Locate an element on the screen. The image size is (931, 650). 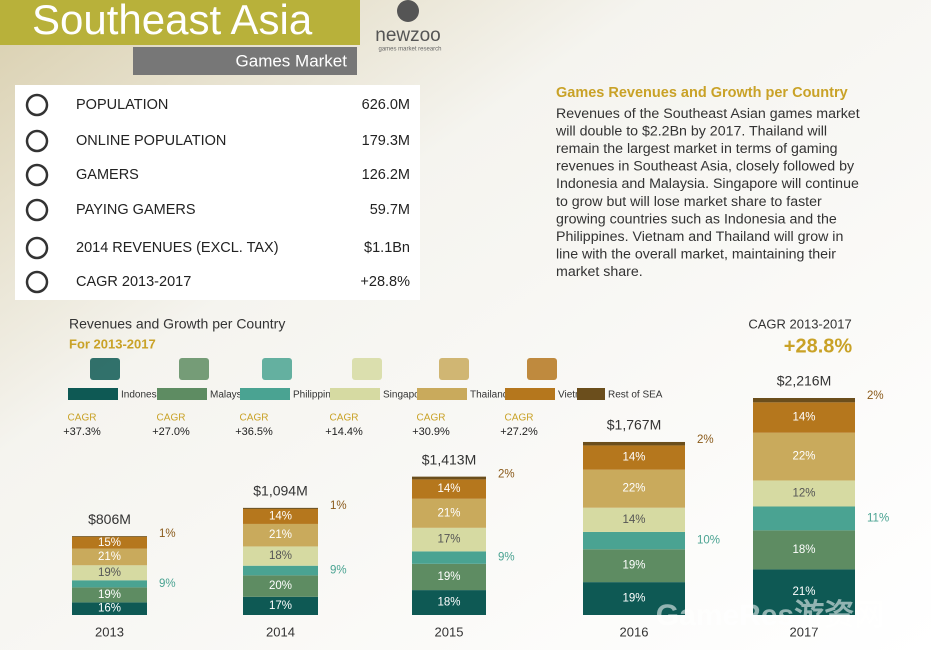
legend-label: Thailand is located at coordinates (489, 395).